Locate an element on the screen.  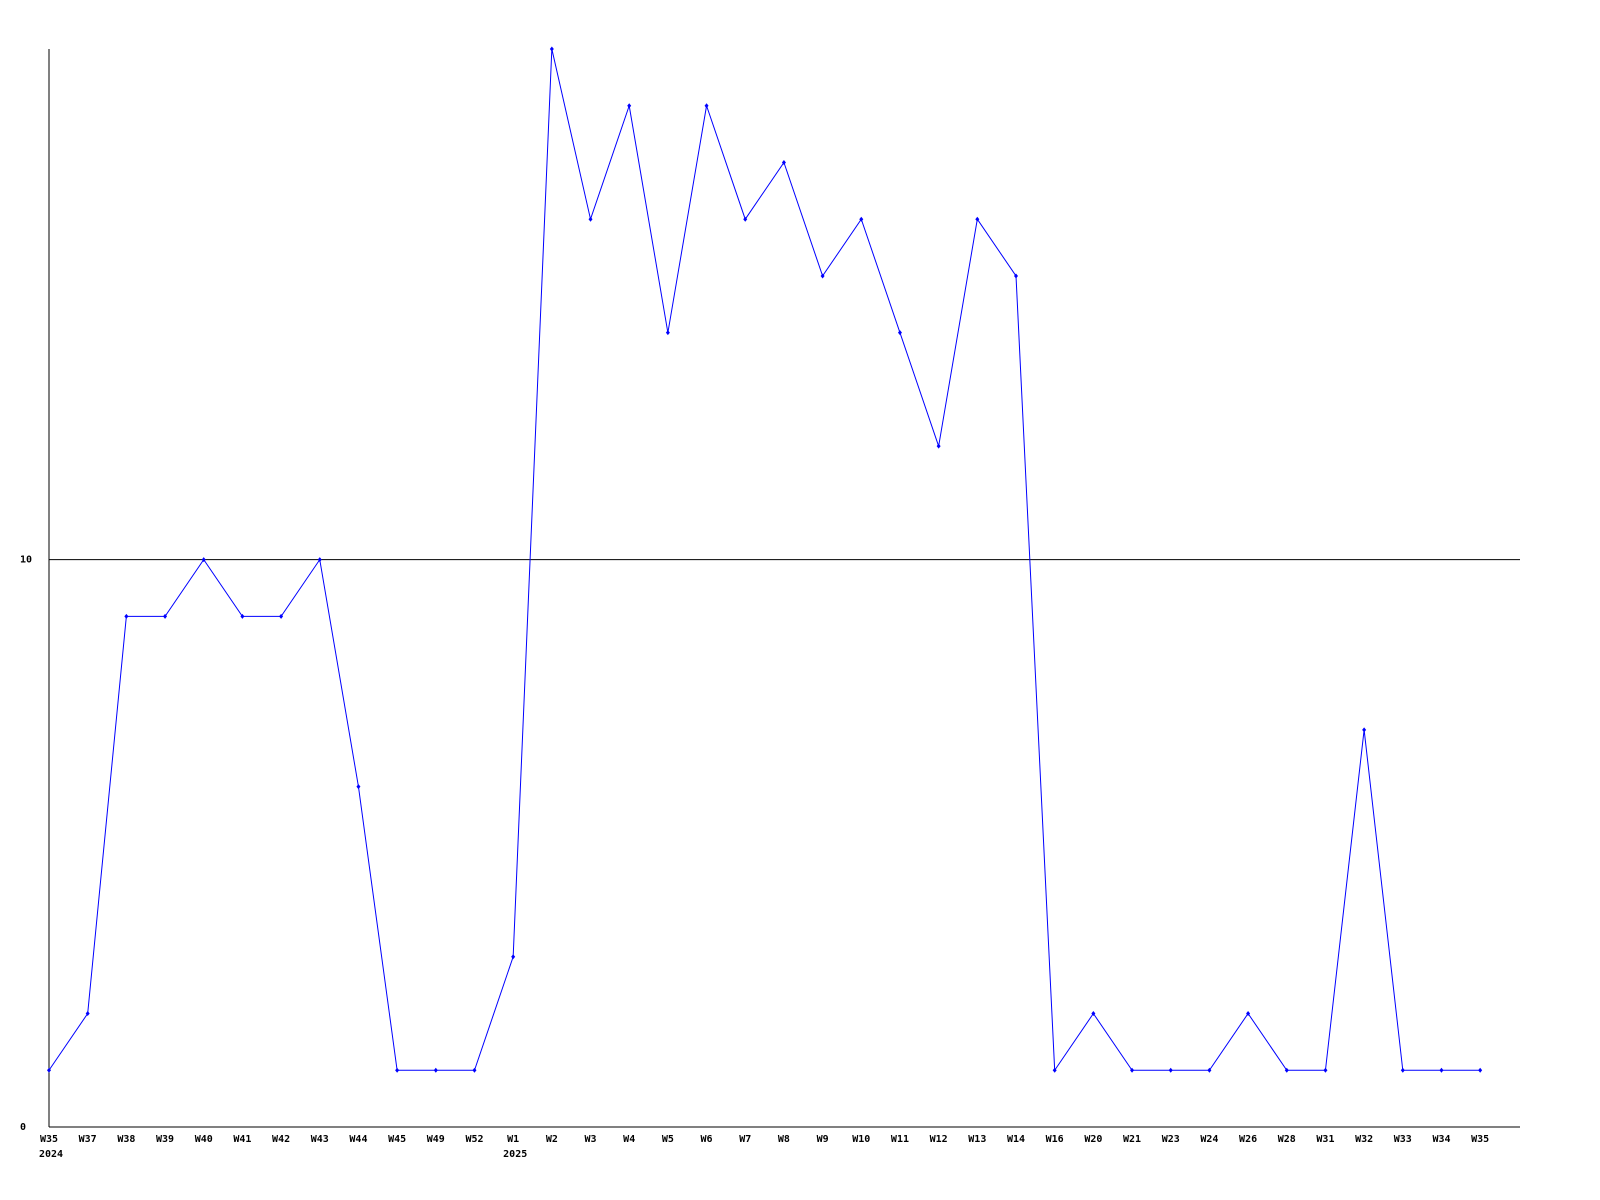
x-tick-label: W24 is located at coordinates (1209, 1139).